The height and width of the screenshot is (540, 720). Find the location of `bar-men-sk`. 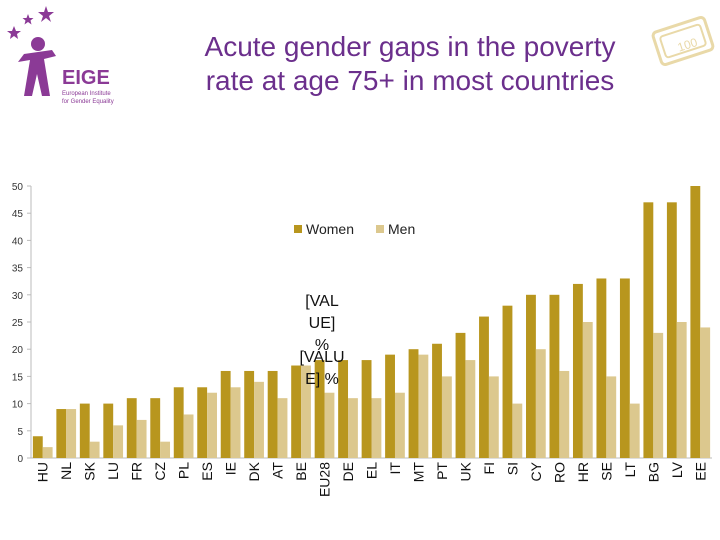

bar-men-sk is located at coordinates (94, 449).